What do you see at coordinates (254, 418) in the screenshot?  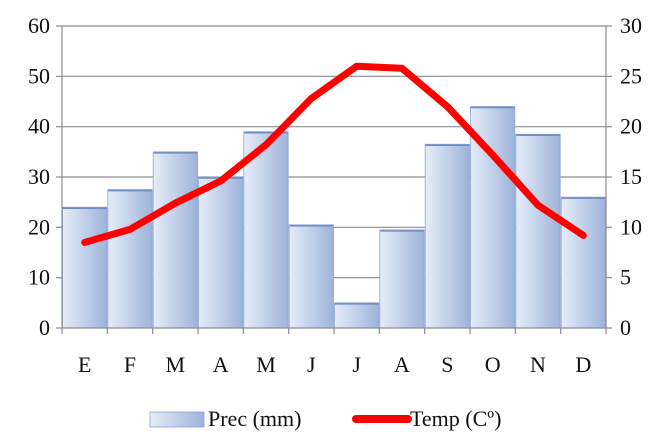 I see `legend-label-prec: Prec (mm)` at bounding box center [254, 418].